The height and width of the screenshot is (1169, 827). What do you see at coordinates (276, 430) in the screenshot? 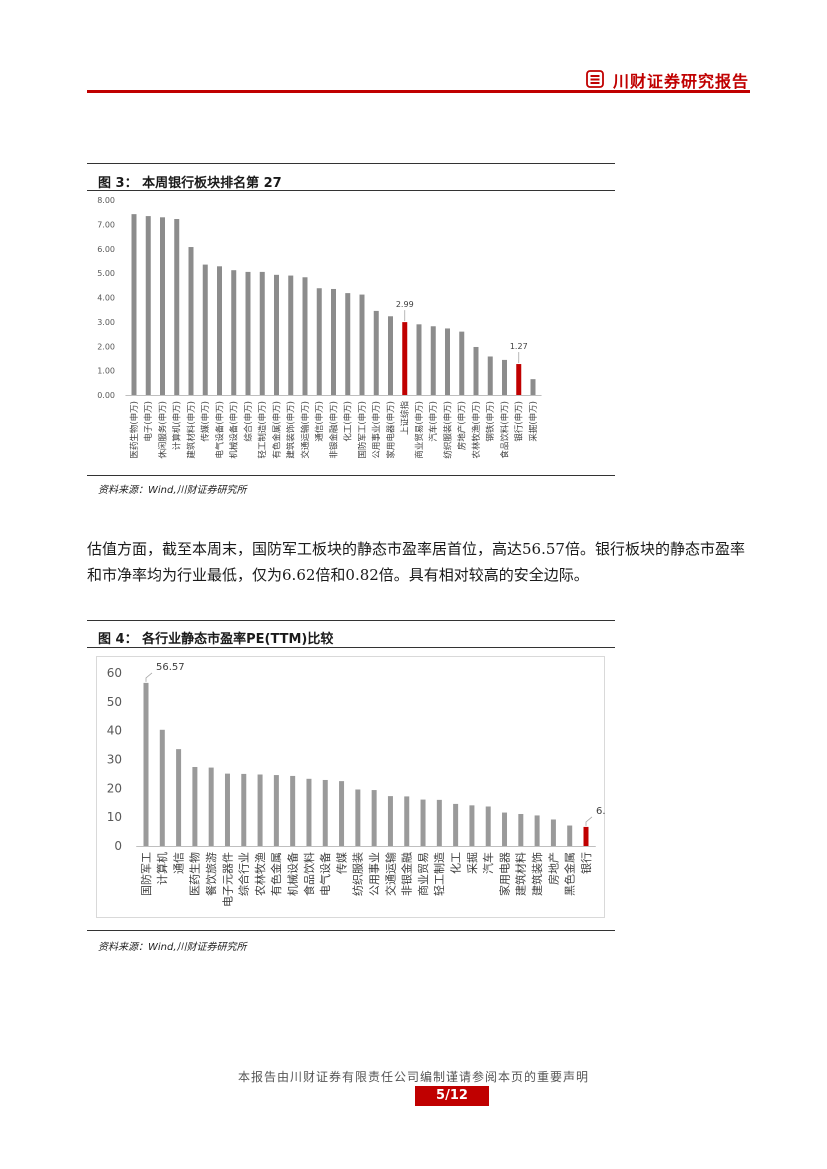
I see `category-label: 有色金属(申万)` at bounding box center [276, 430].